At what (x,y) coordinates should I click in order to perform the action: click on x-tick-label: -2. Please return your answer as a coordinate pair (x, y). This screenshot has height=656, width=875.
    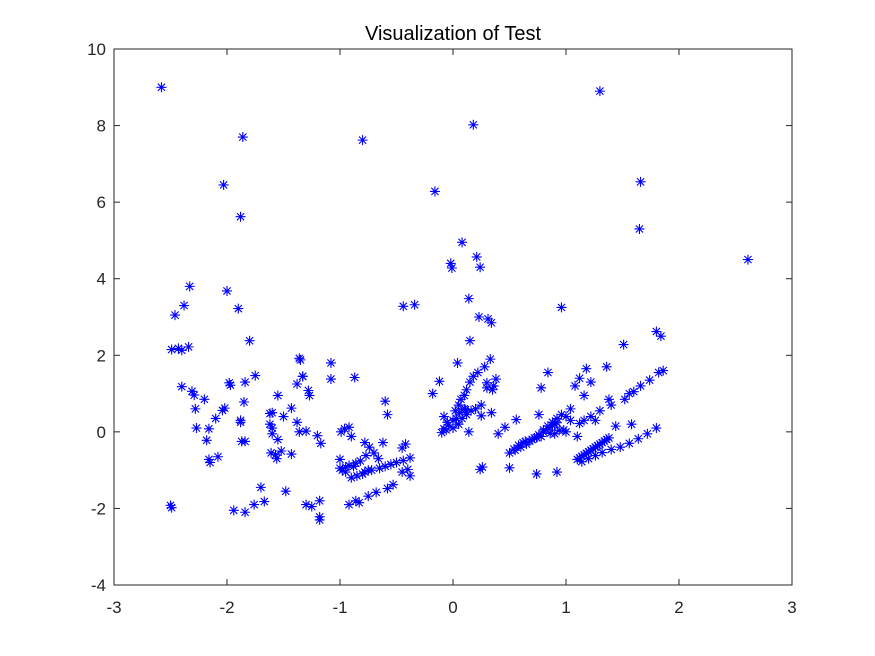
    Looking at the image, I should click on (226, 607).